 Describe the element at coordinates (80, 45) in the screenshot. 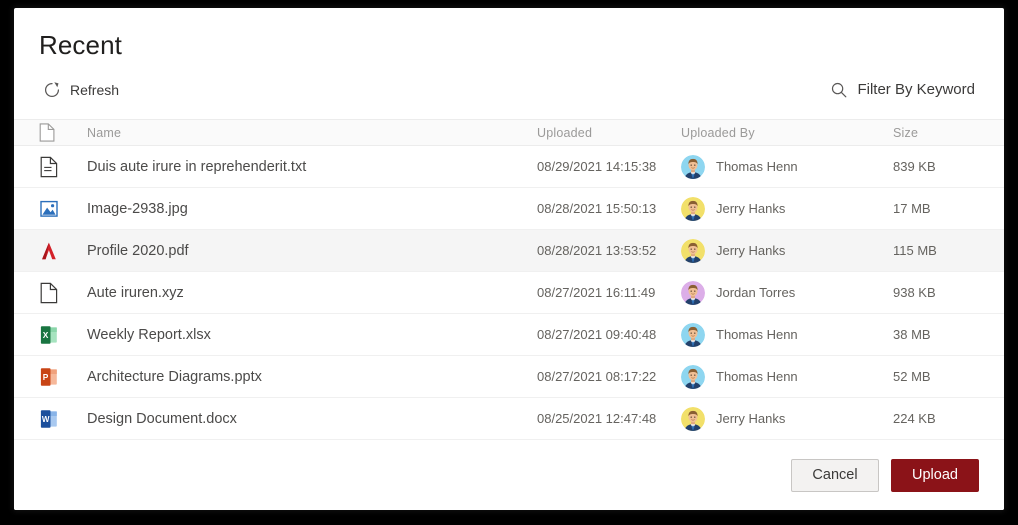

I see `page-title: Recent` at that location.